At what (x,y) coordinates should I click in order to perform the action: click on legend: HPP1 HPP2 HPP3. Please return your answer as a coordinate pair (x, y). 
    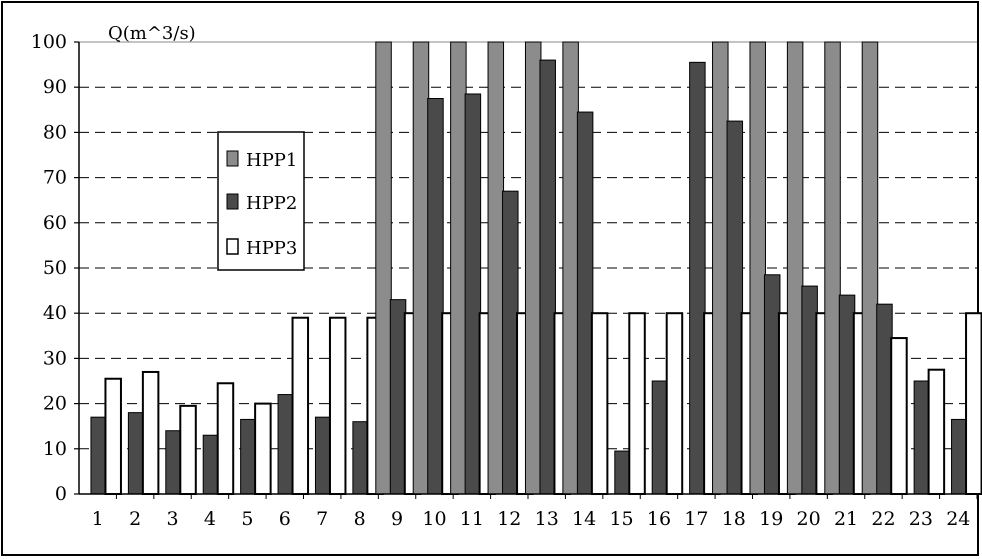
    Looking at the image, I should click on (261, 201).